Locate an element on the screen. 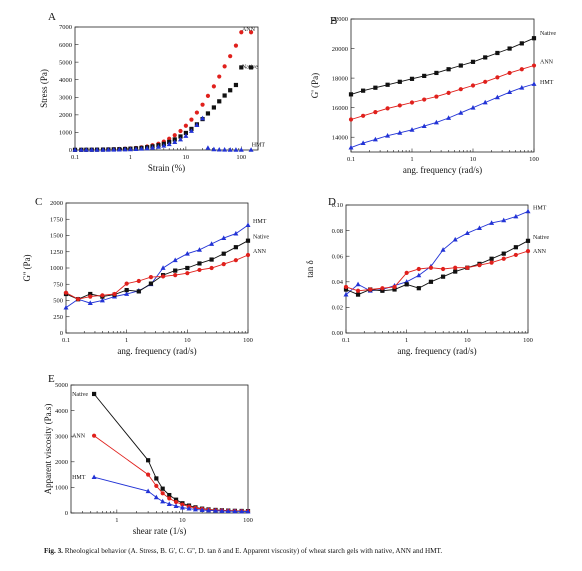 This screenshot has width=582, height=571. y-axis-label: G' (Pa) is located at coordinates (315, 85).